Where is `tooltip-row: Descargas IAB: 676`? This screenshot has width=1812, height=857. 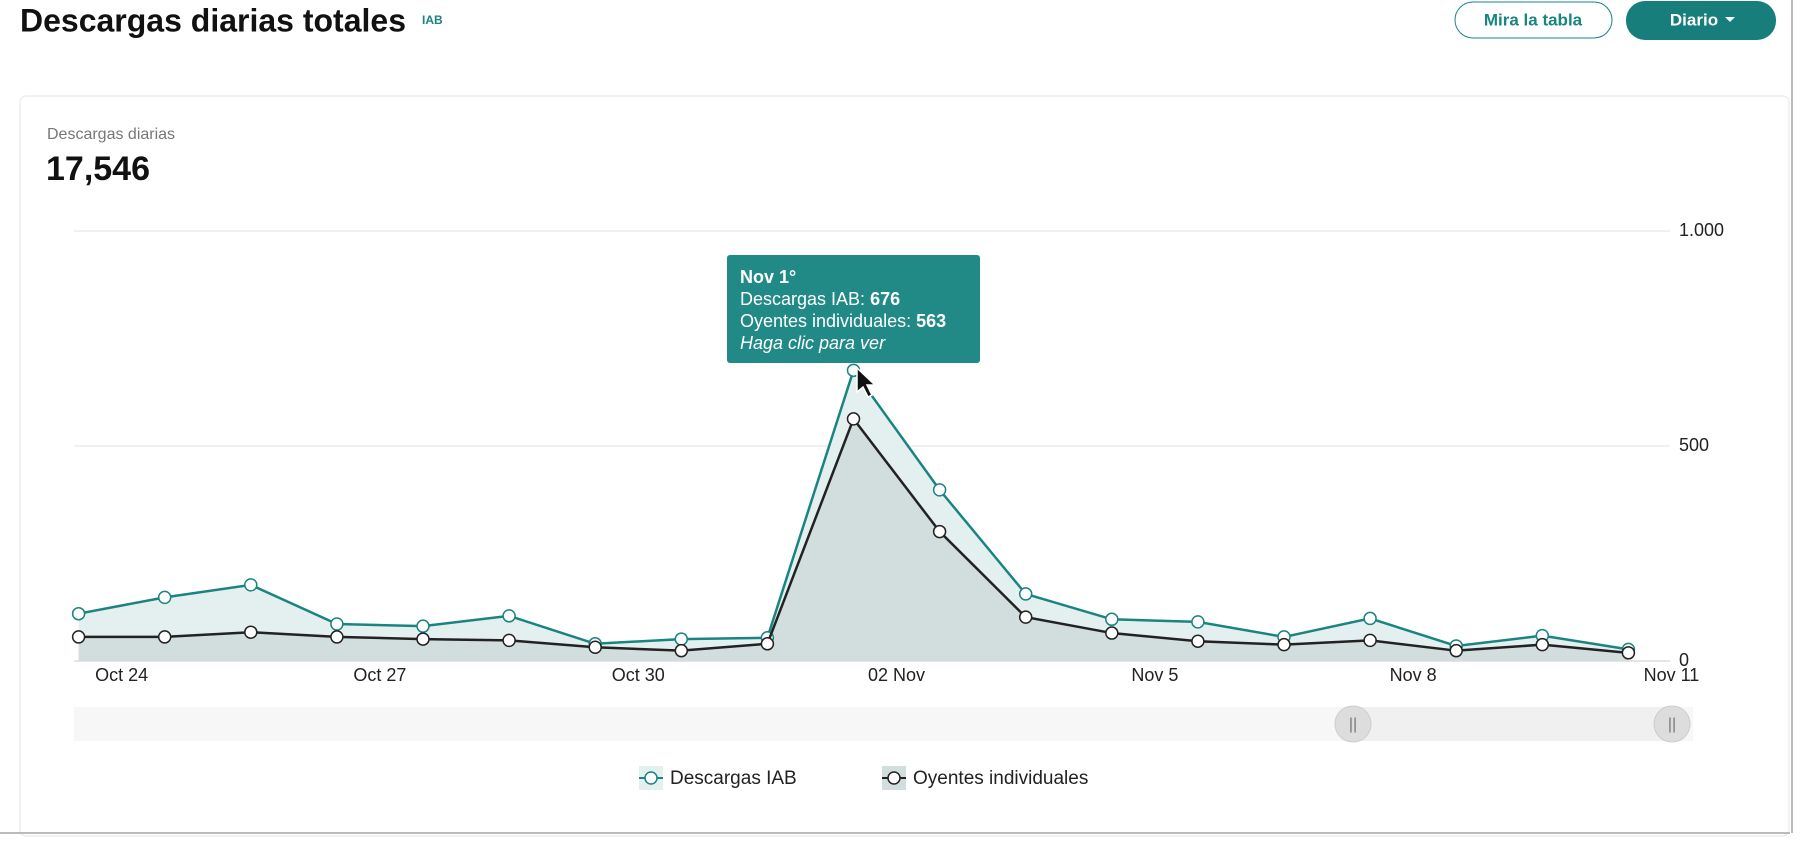
tooltip-row: Descargas IAB: 676 is located at coordinates (820, 299).